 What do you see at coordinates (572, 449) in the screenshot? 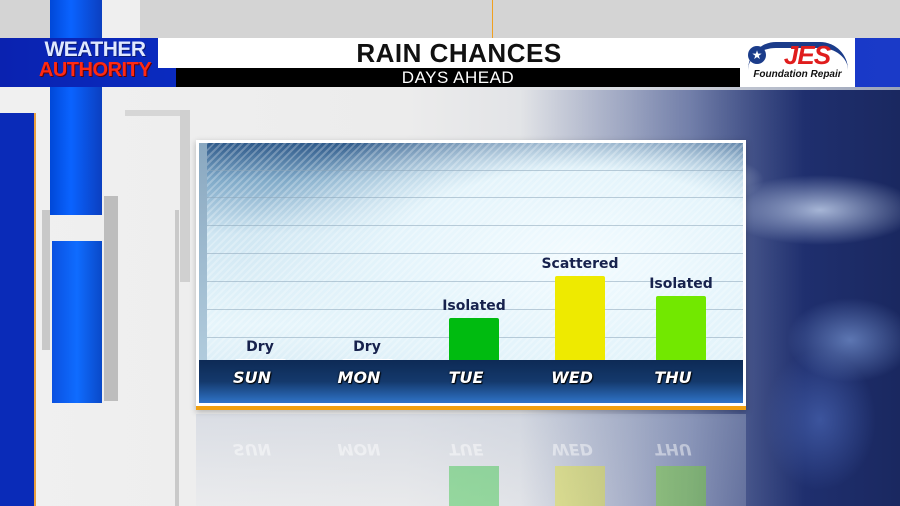
I see `reflected-tick-label: WED` at bounding box center [572, 449].